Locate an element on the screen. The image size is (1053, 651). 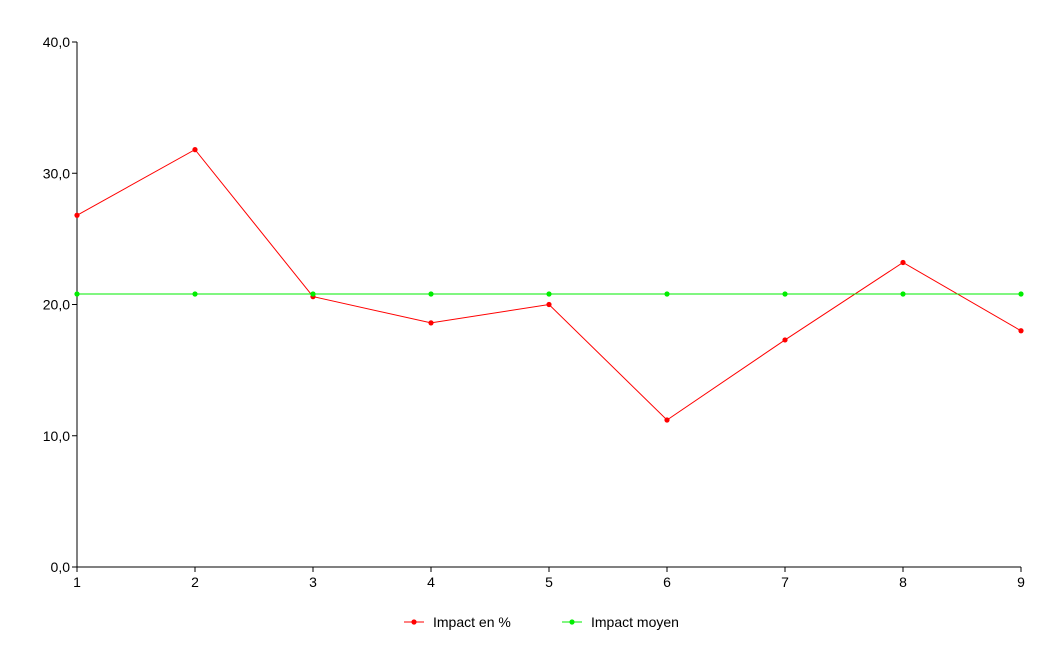
y-tick-label: 20,0 is located at coordinates (56, 305).